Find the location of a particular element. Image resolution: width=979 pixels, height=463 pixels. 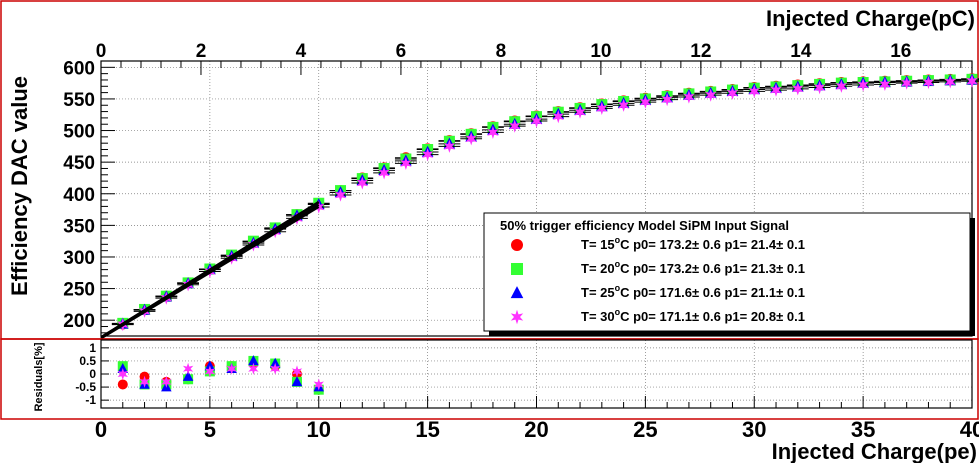

main-y-tick-label: 450 is located at coordinates (79, 163).